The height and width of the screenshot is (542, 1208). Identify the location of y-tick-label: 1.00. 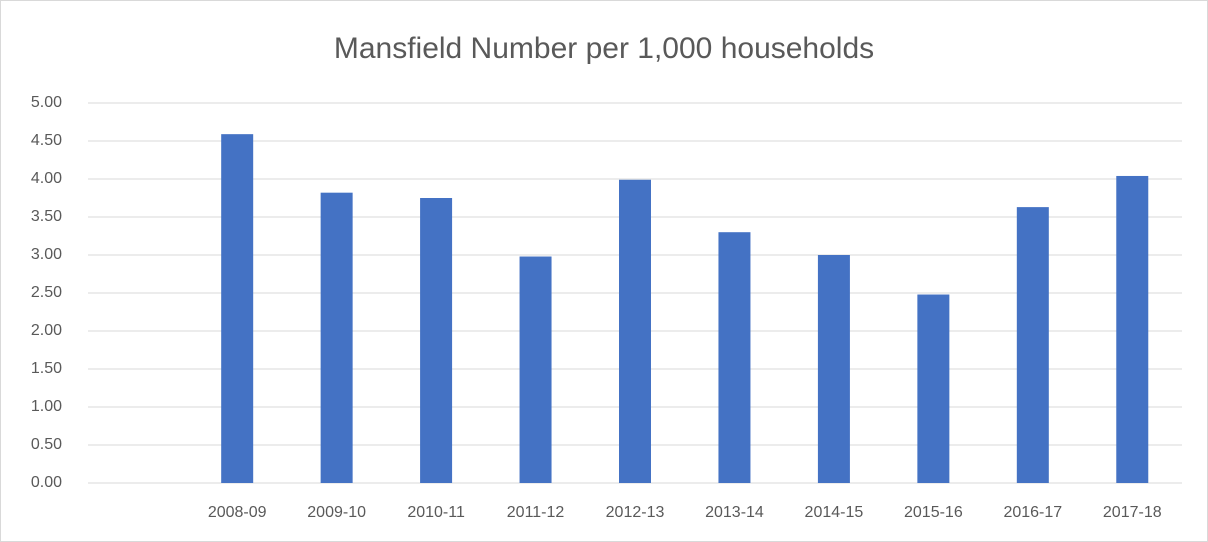
(46, 406).